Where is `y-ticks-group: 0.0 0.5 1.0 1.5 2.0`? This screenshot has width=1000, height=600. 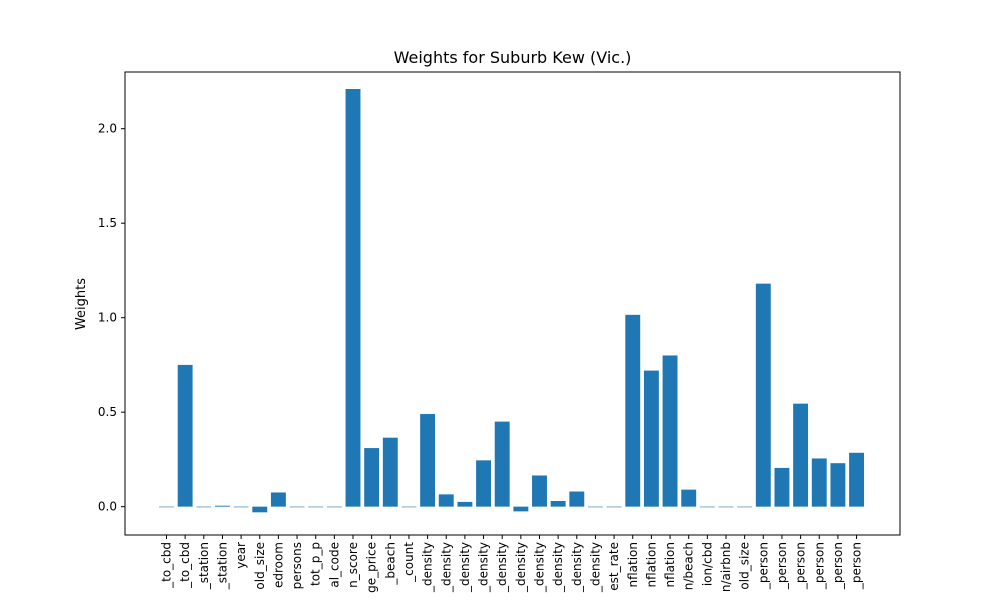
y-ticks-group: 0.0 0.5 1.0 1.5 2.0 is located at coordinates (111, 318).